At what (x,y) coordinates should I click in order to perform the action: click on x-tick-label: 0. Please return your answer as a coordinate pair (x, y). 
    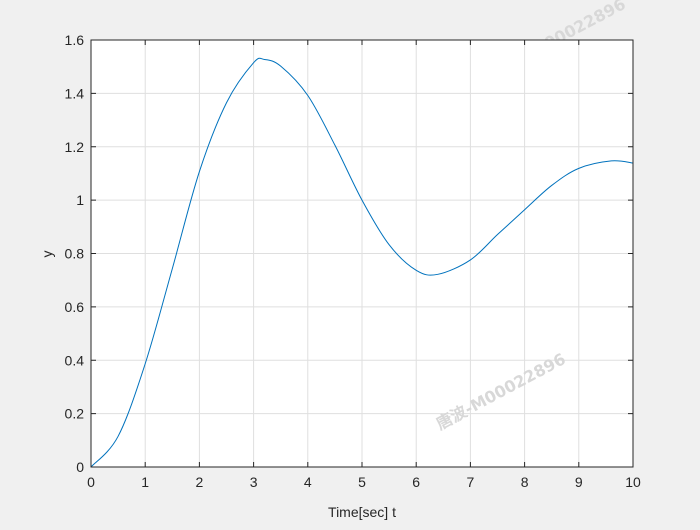
    Looking at the image, I should click on (91, 482).